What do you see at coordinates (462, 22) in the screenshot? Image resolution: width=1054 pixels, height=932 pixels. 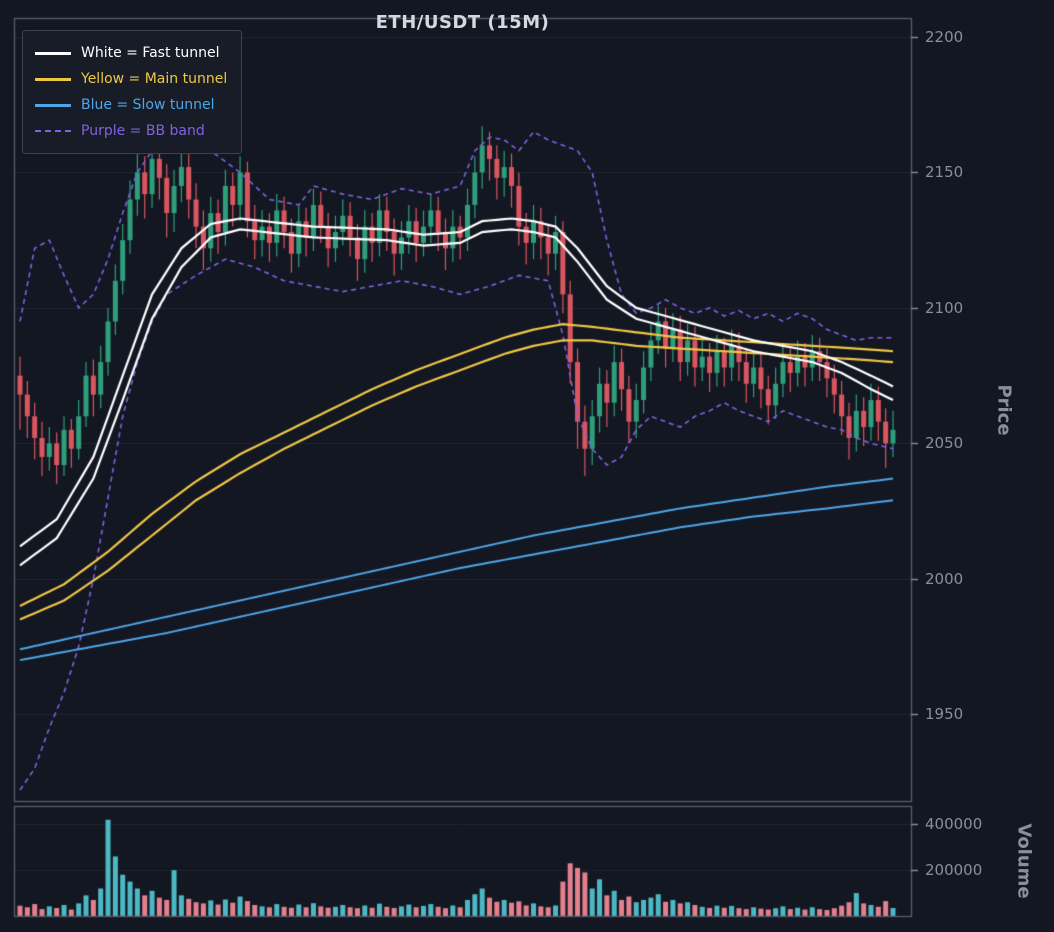 I see `chart-title: ETH/USDT (15M)` at bounding box center [462, 22].